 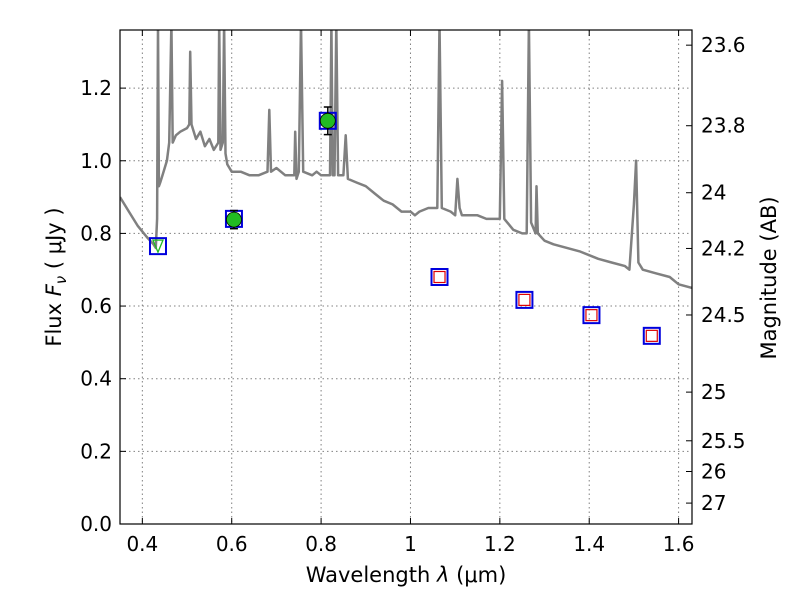 What do you see at coordinates (96, 306) in the screenshot?
I see `y-tick-label: 0.6` at bounding box center [96, 306].